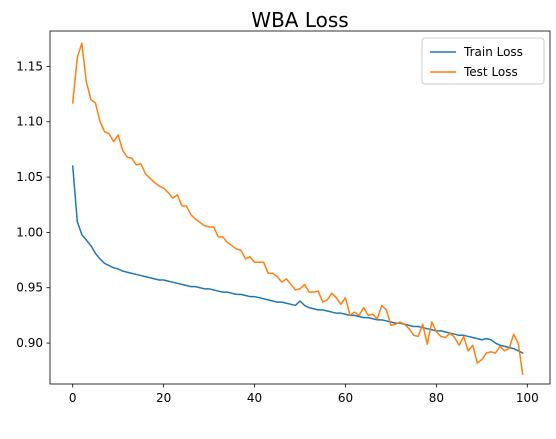 The height and width of the screenshot is (439, 556). I want to click on x-tick-label: 60, so click(345, 398).